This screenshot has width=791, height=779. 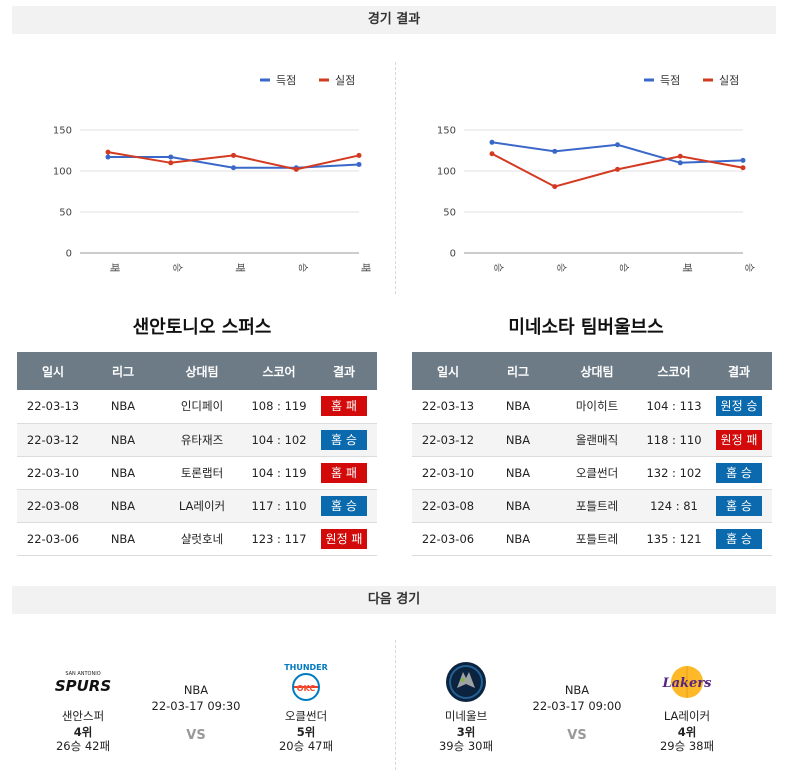 I want to click on spurs-score-chart: 득점 실점 0 50 100 150 패 승 패 승 패, so click(x=212, y=173).